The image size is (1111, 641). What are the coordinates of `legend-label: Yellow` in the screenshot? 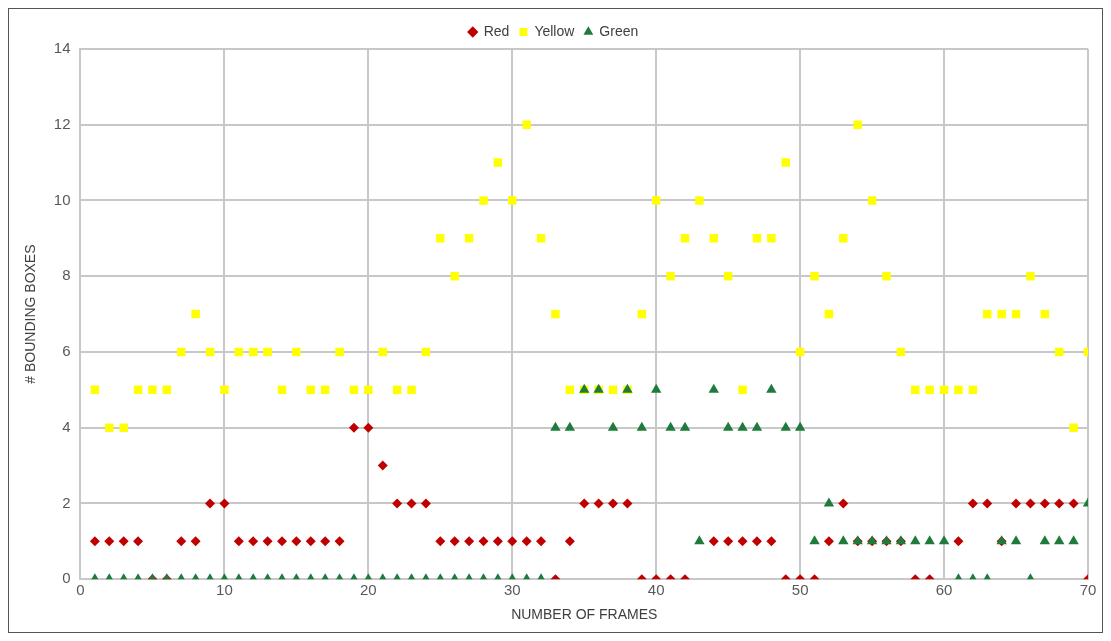 It's located at (555, 30).